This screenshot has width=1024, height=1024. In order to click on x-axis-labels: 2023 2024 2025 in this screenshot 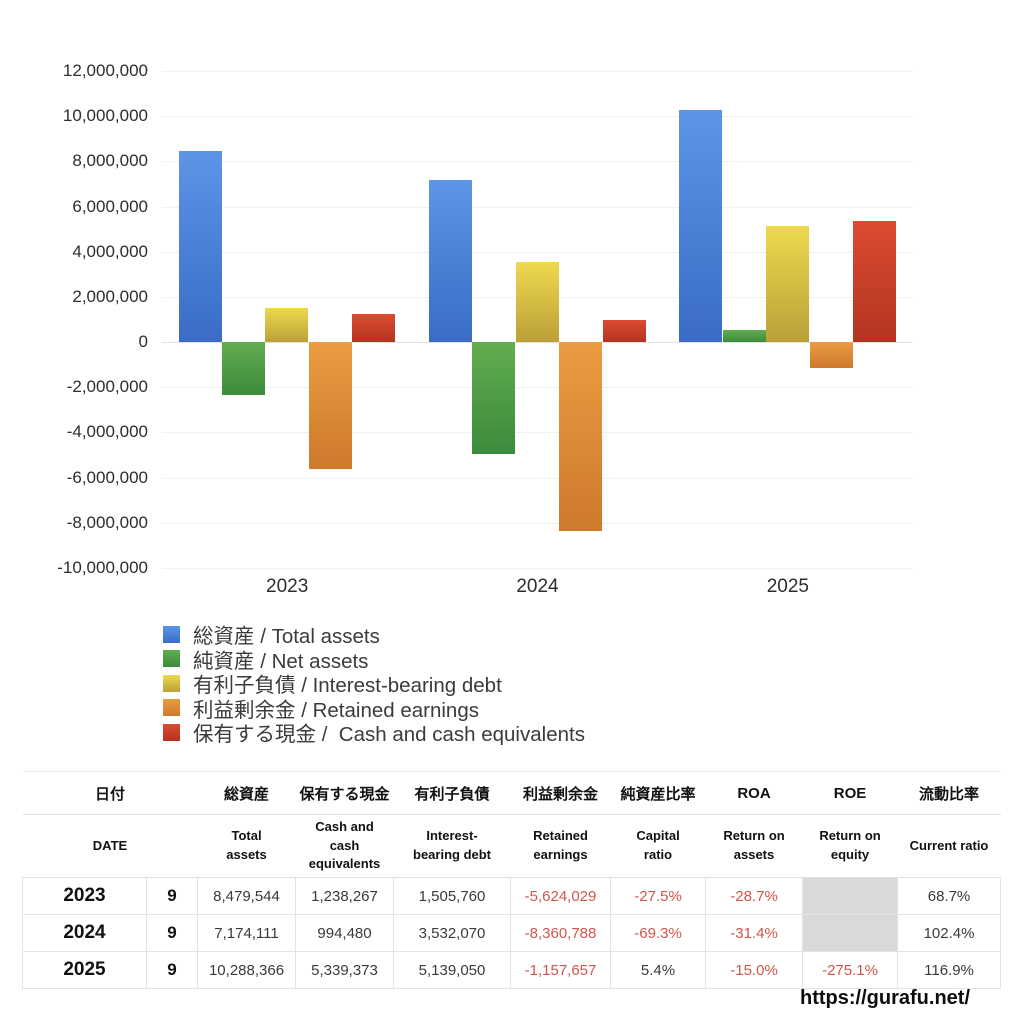, I will do `click(537, 588)`.